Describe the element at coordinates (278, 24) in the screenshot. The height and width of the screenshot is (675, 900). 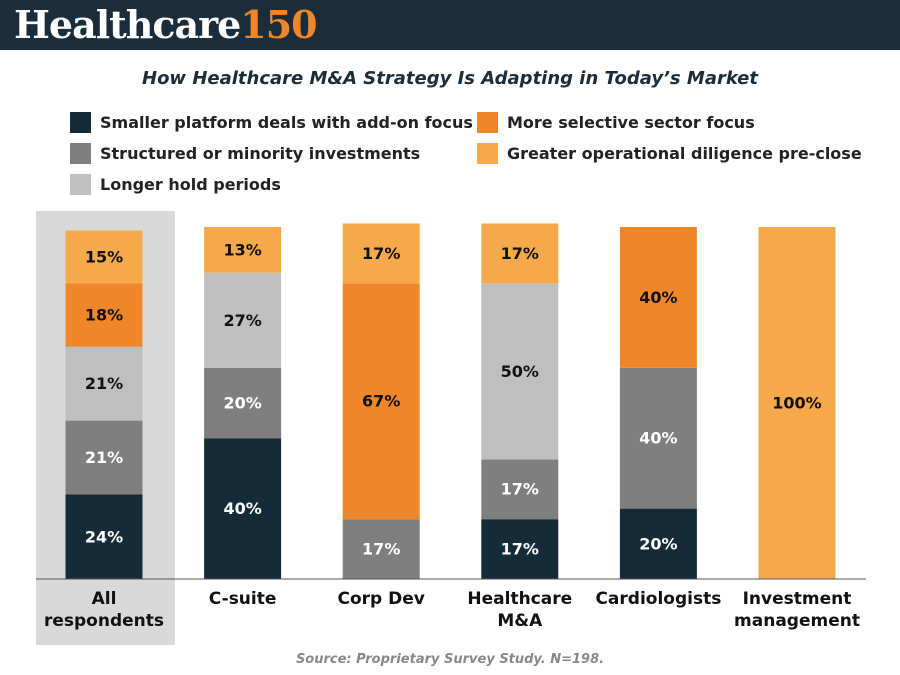
I see `brand-number: 150` at that location.